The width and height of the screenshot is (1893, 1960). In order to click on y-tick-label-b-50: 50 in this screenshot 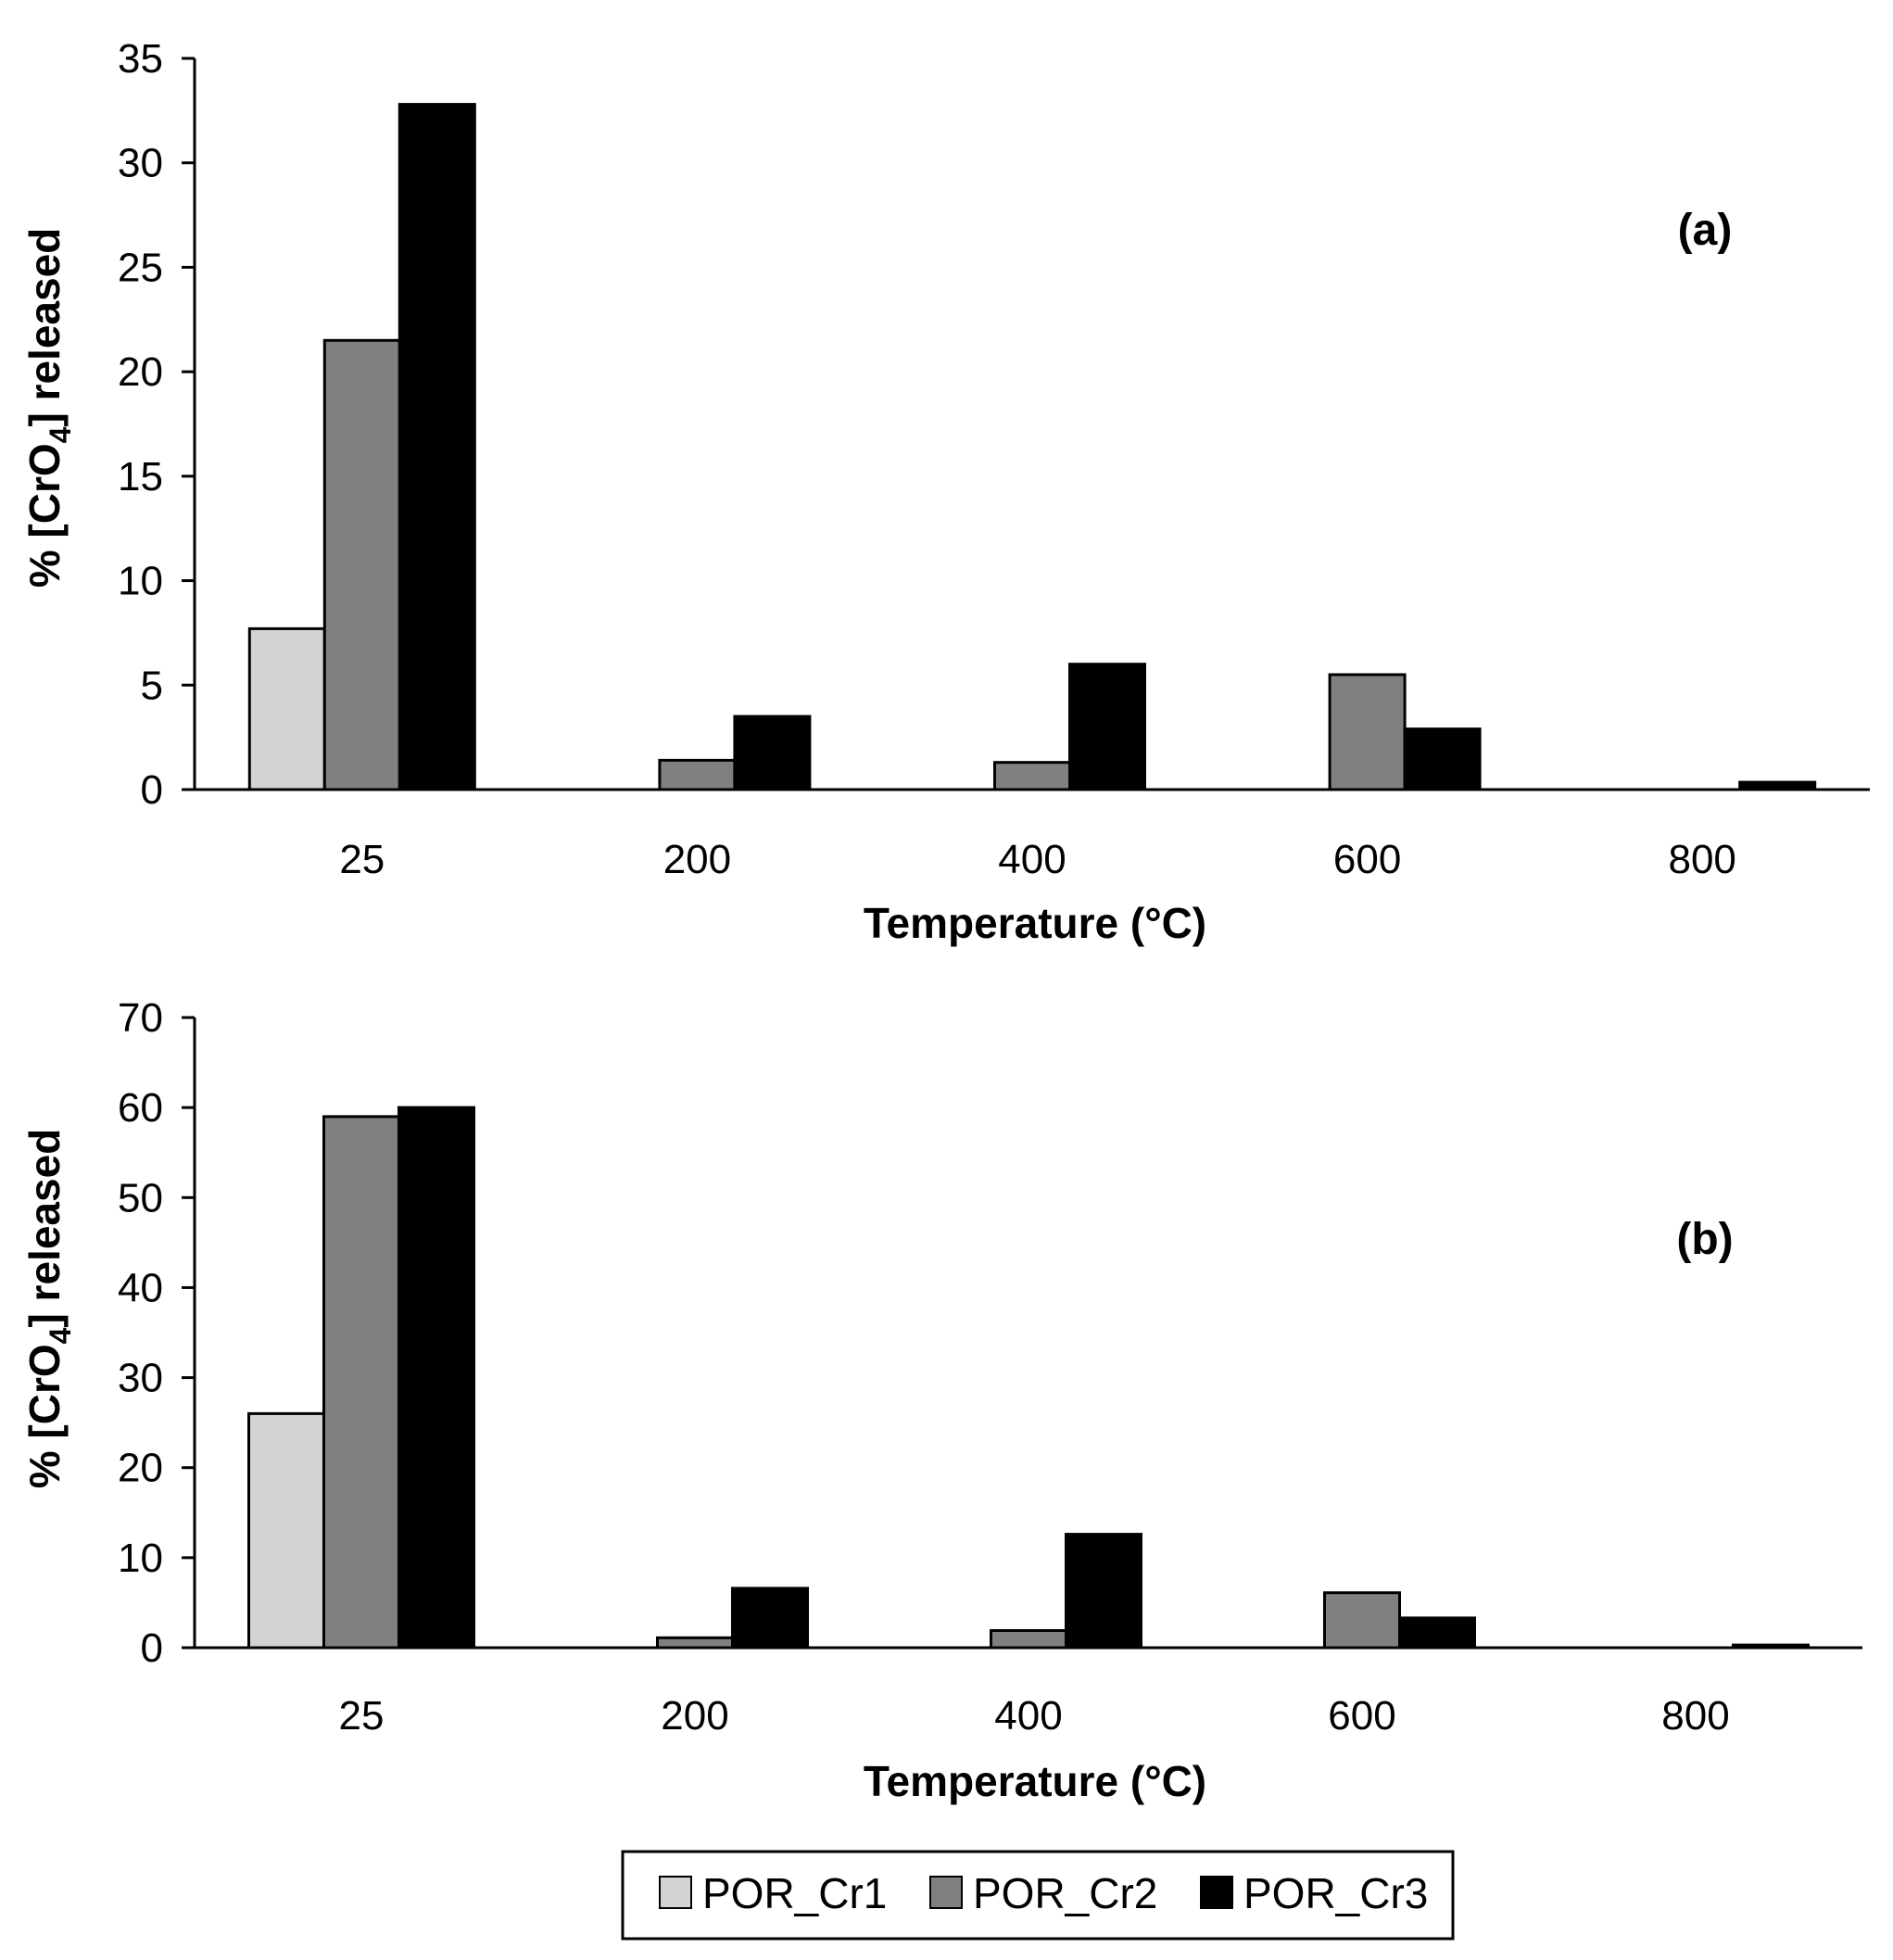, I will do `click(140, 1197)`.